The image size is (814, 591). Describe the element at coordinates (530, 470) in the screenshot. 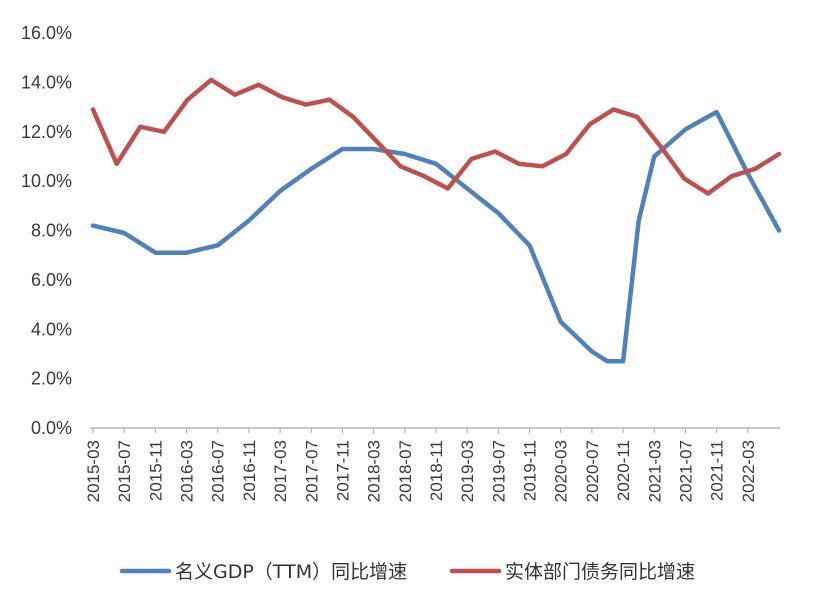

I see `x-tick-label: 2019-11` at that location.